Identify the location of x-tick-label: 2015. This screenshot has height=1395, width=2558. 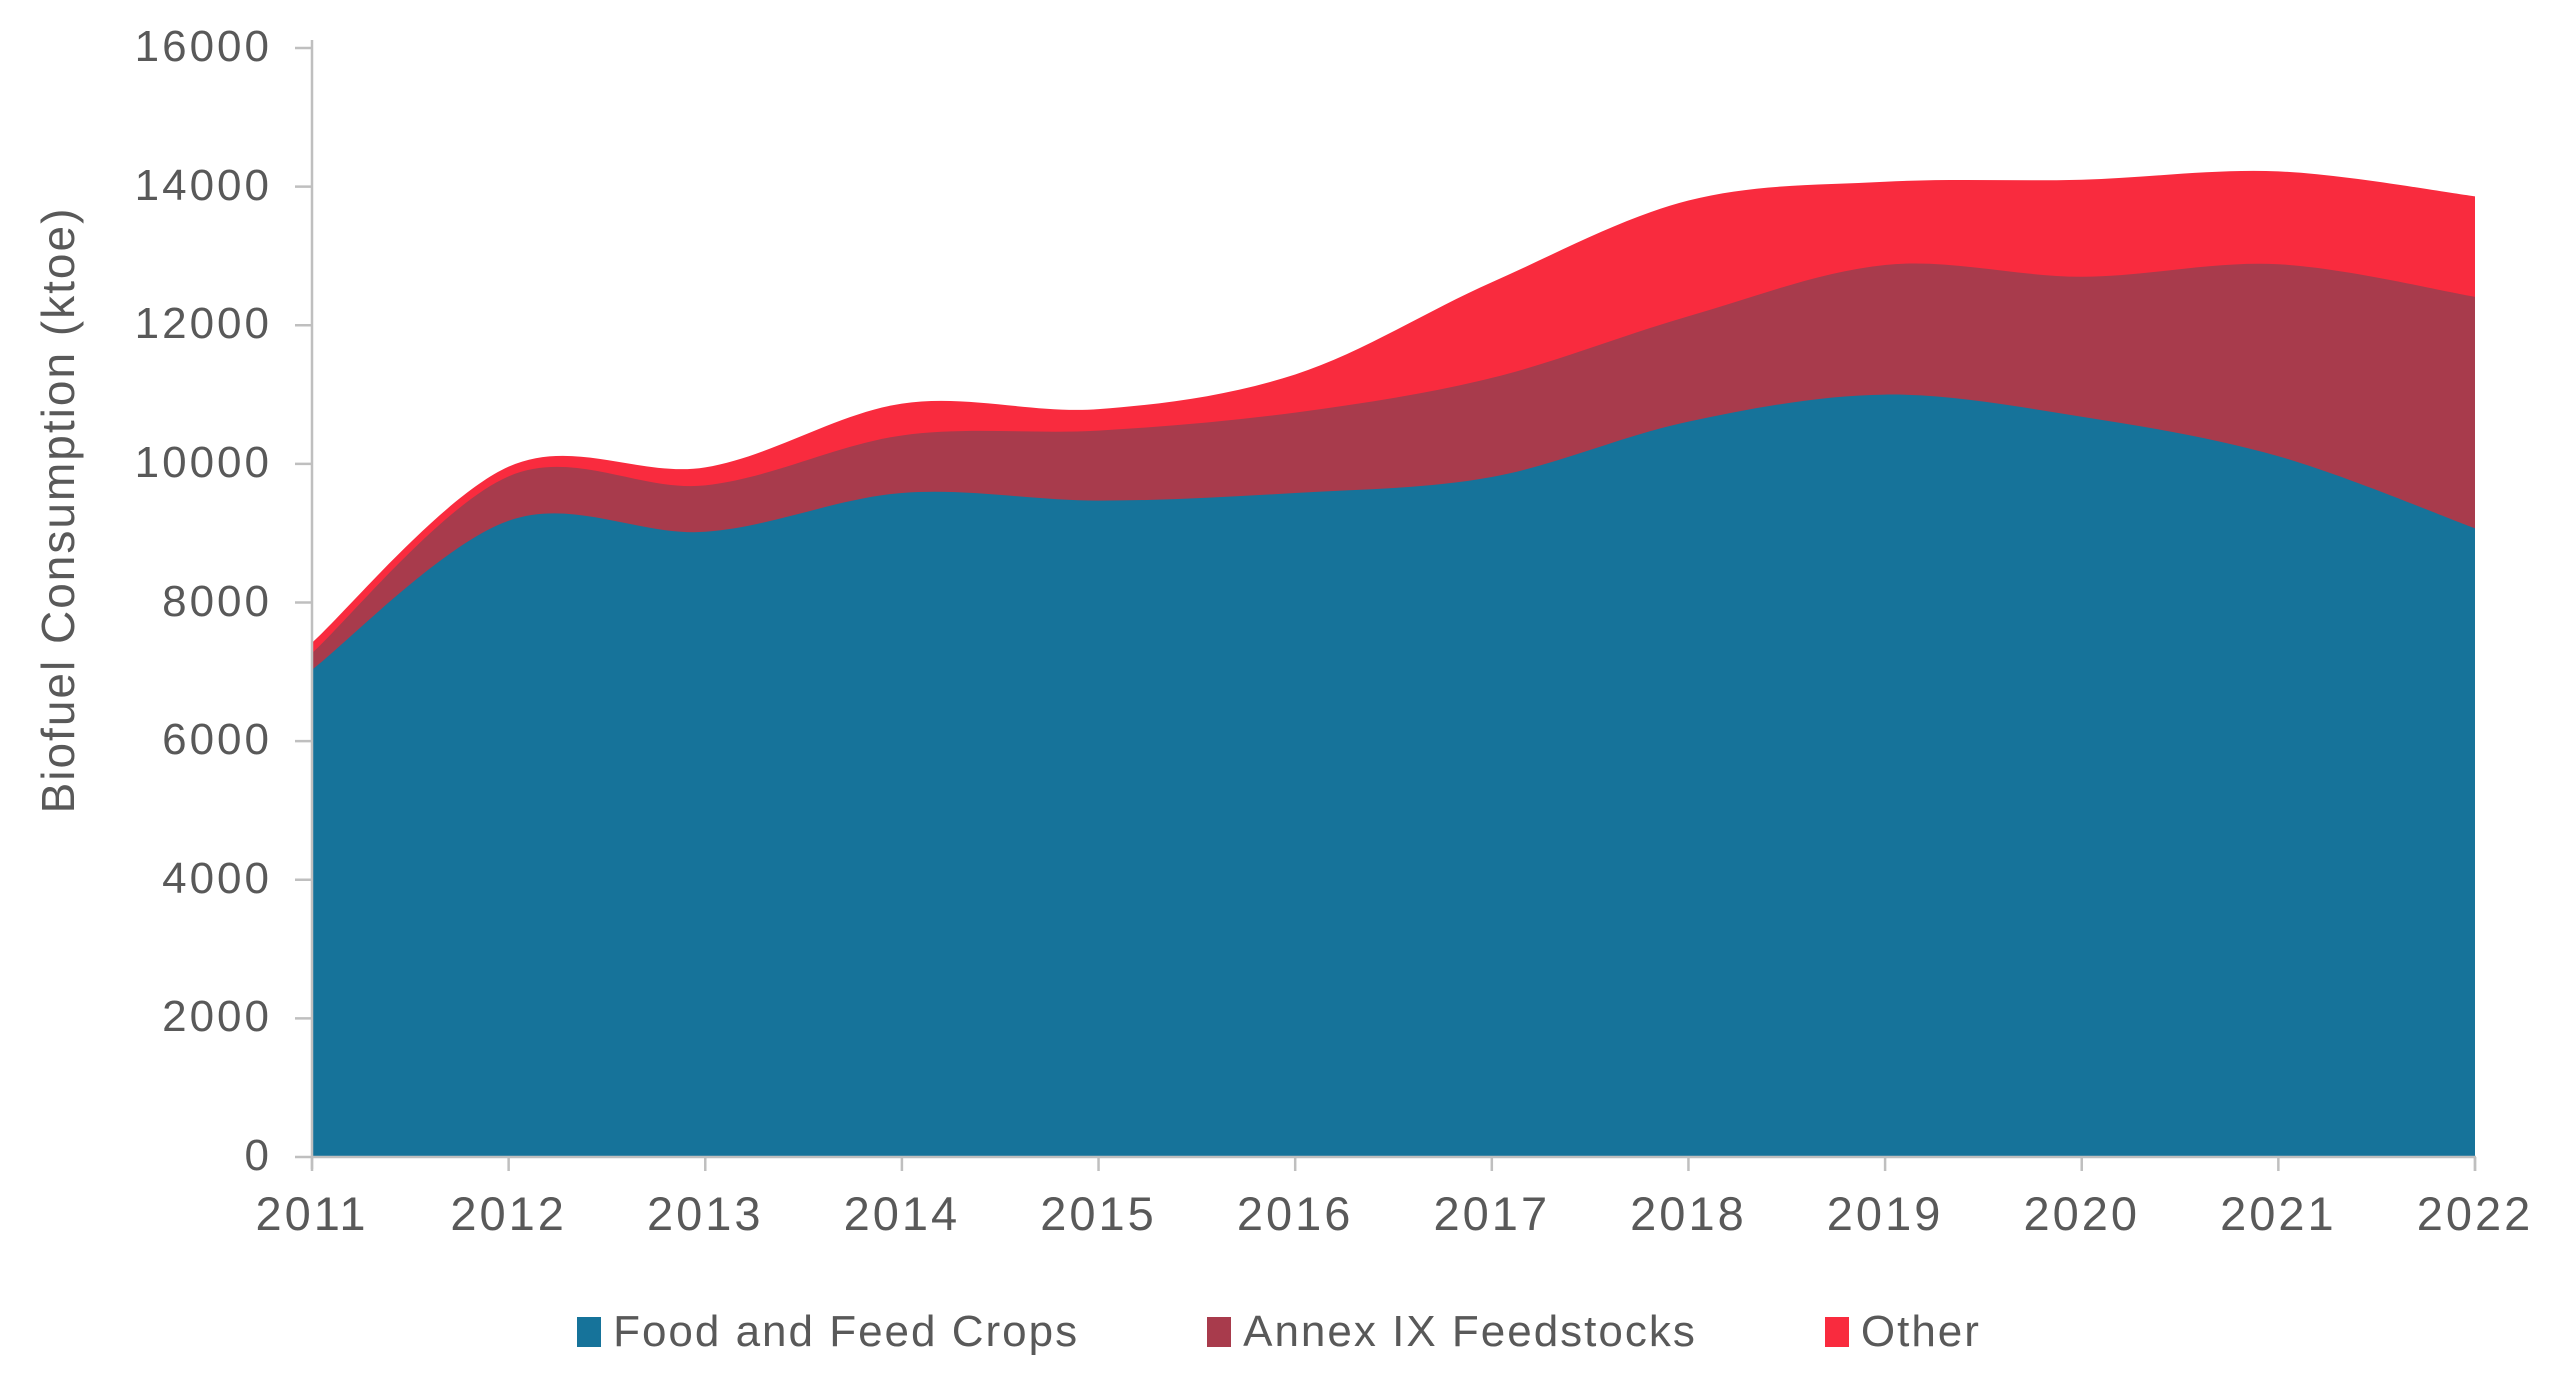
(1098, 1213).